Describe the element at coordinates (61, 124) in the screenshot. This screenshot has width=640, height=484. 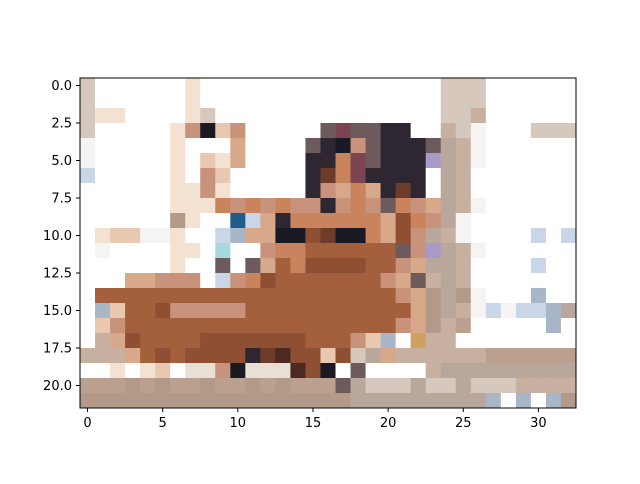
I see `y-tick-label: 2.5` at that location.